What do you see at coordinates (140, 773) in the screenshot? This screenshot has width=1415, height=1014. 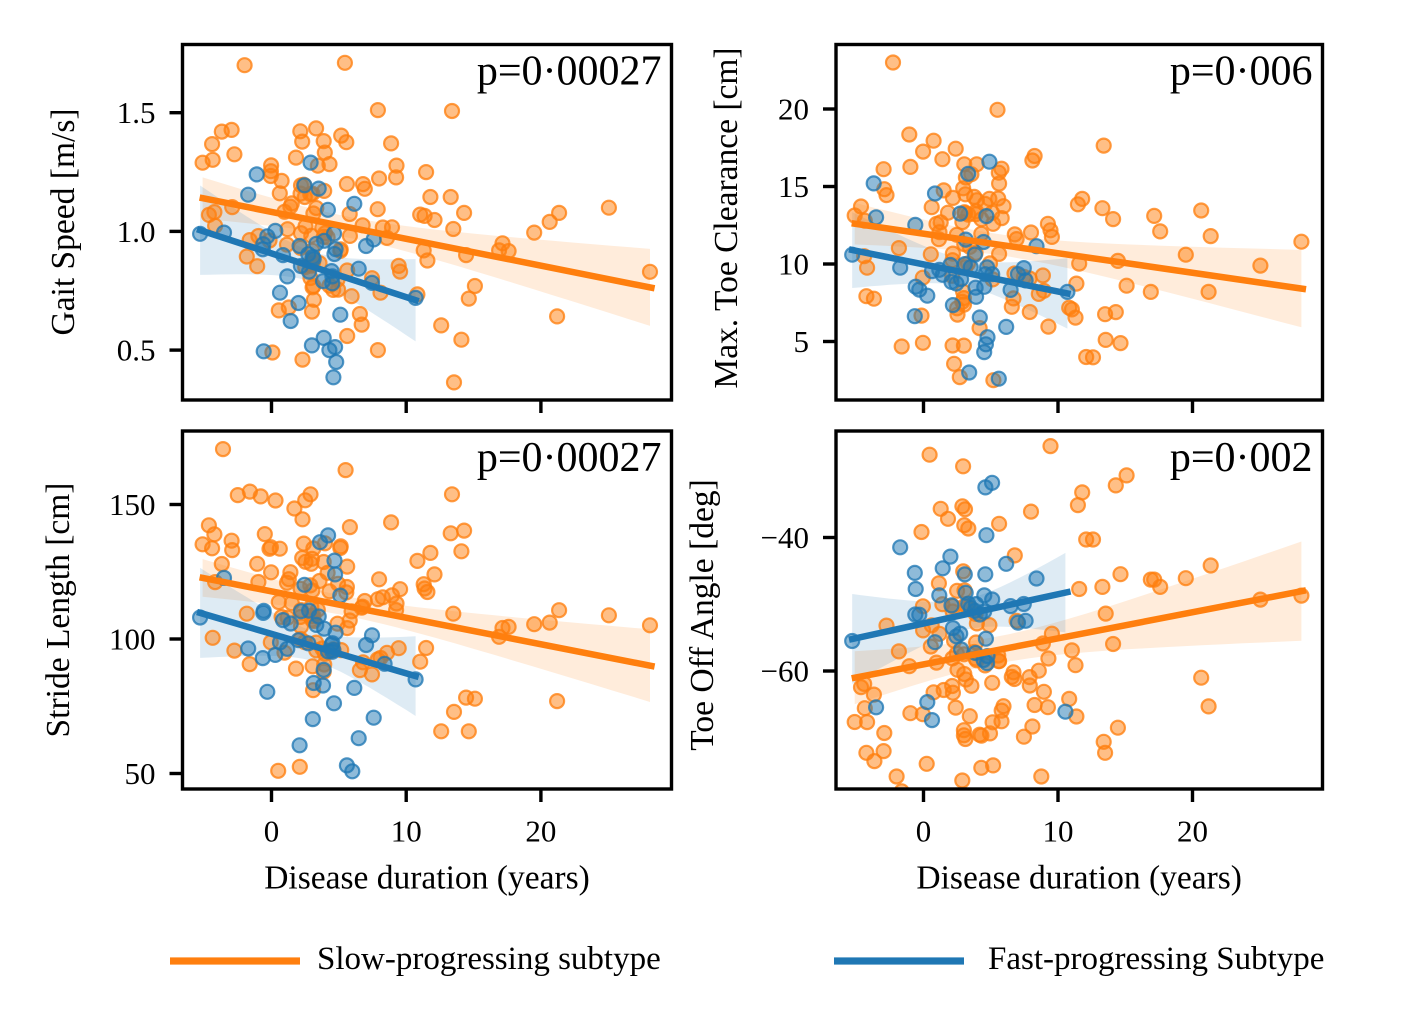 I see `svg-text: 50` at bounding box center [140, 773].